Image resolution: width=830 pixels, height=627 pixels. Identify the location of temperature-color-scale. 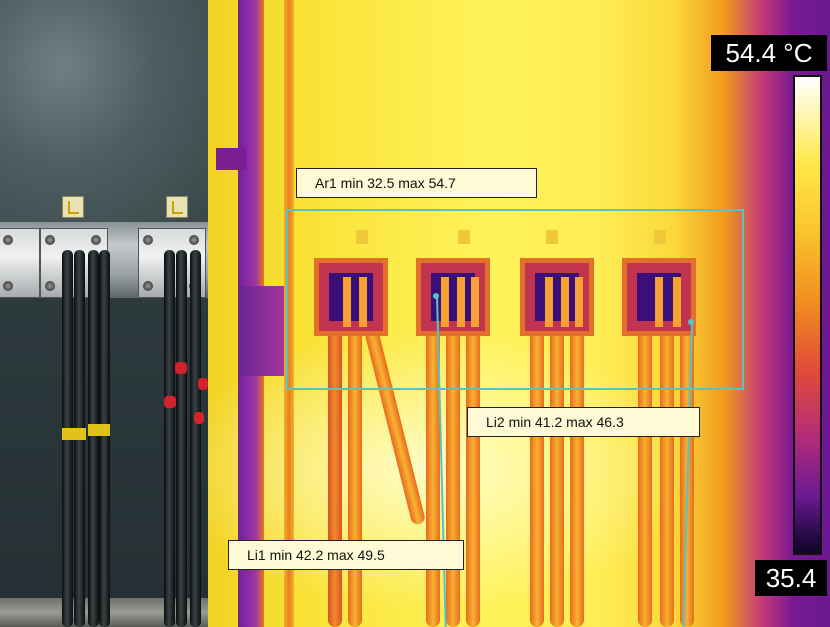
(807, 315).